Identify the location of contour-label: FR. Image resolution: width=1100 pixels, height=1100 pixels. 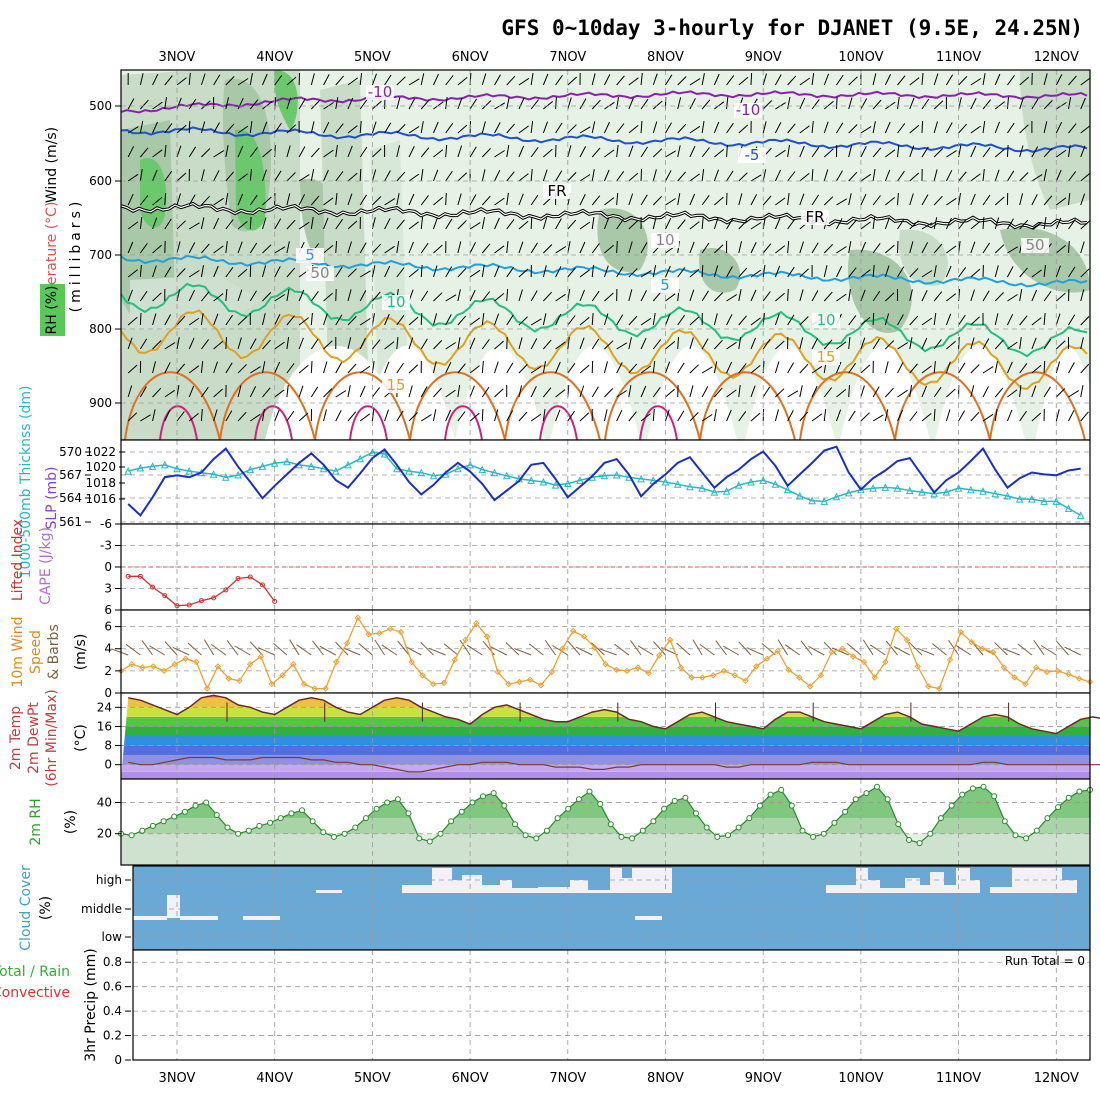
(556, 191).